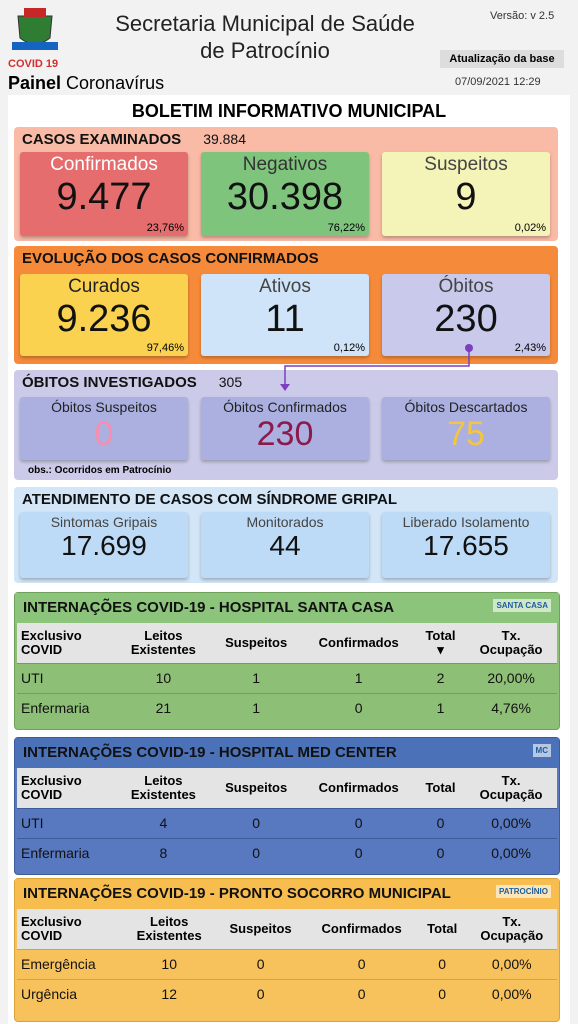 The image size is (578, 1024). What do you see at coordinates (287, 994) in the screenshot?
I see `table-row: Urgência 12 0 0 0 0,00%` at bounding box center [287, 994].